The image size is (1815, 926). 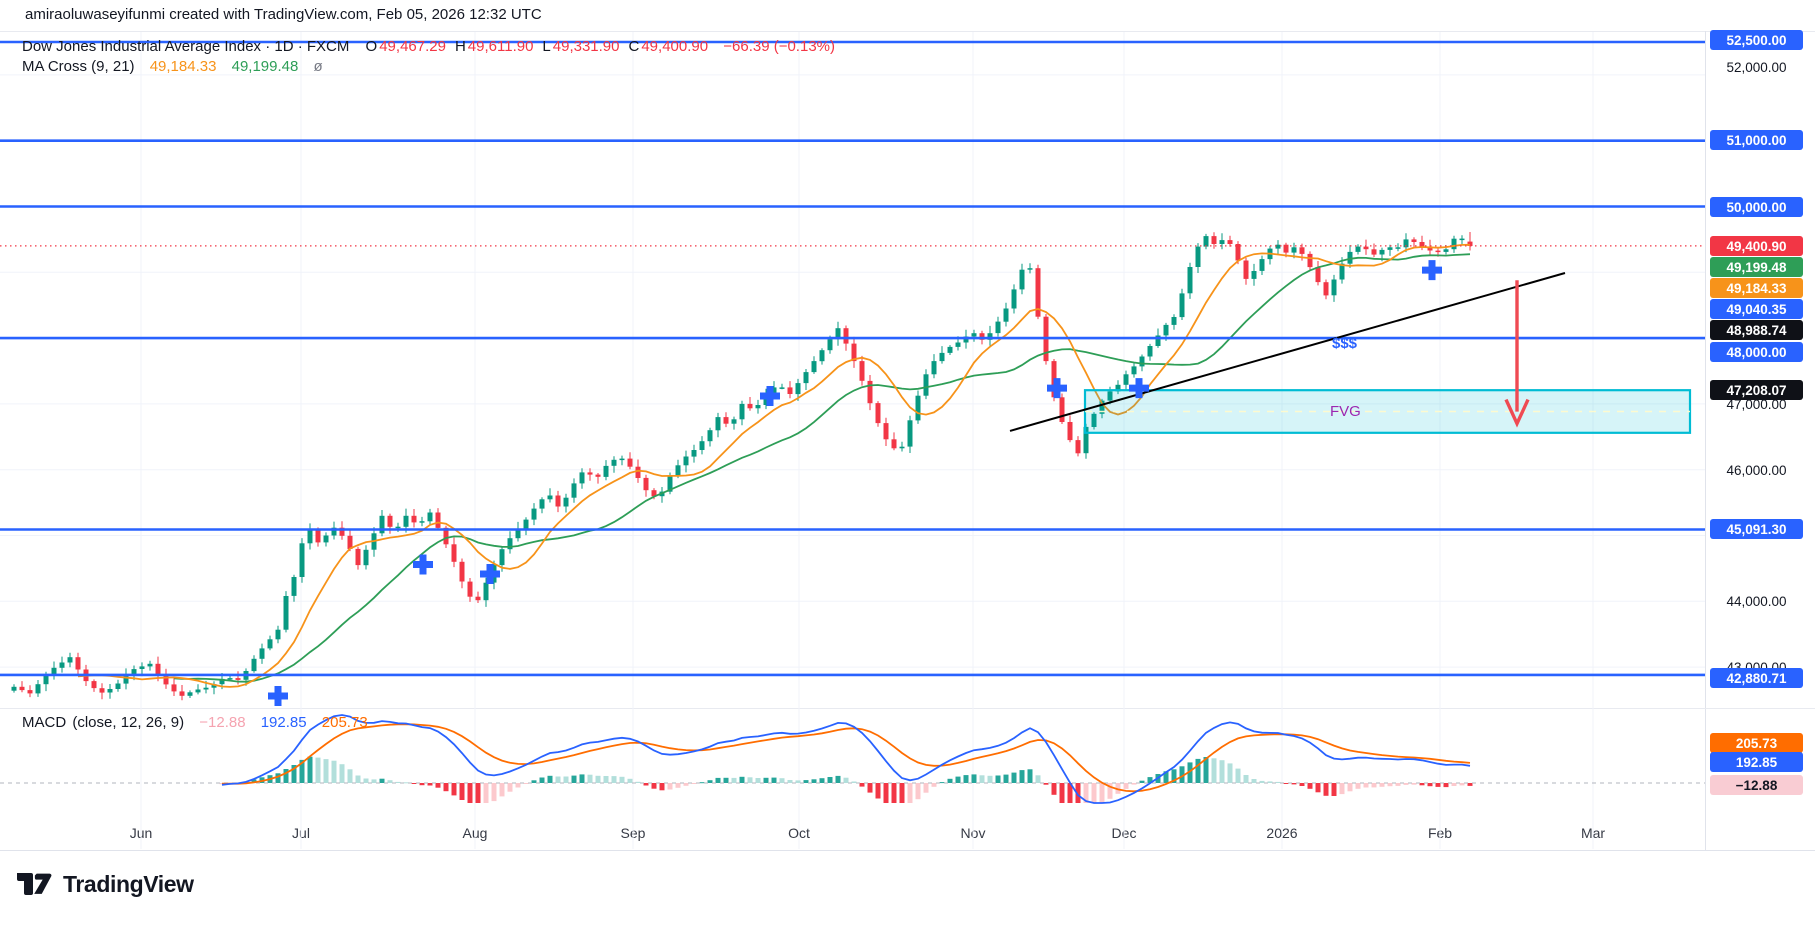 What do you see at coordinates (675, 46) in the screenshot?
I see `ohlc-value: 49,400.90` at bounding box center [675, 46].